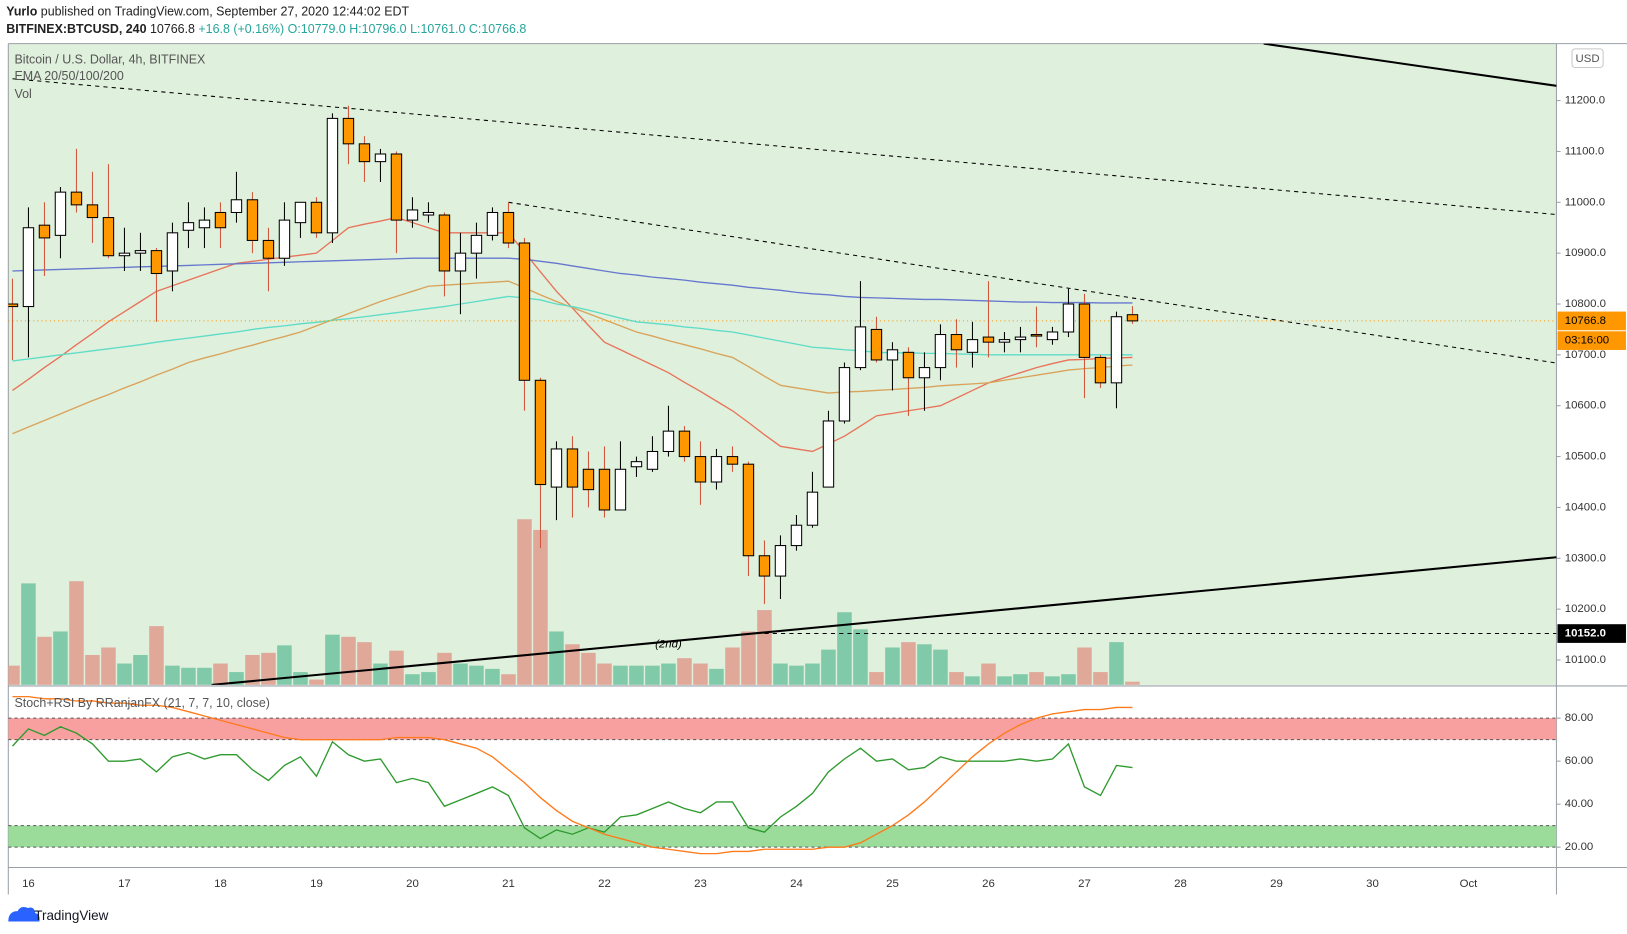 Image resolution: width=1627 pixels, height=934 pixels. I want to click on volume-legend: Vol, so click(23, 94).